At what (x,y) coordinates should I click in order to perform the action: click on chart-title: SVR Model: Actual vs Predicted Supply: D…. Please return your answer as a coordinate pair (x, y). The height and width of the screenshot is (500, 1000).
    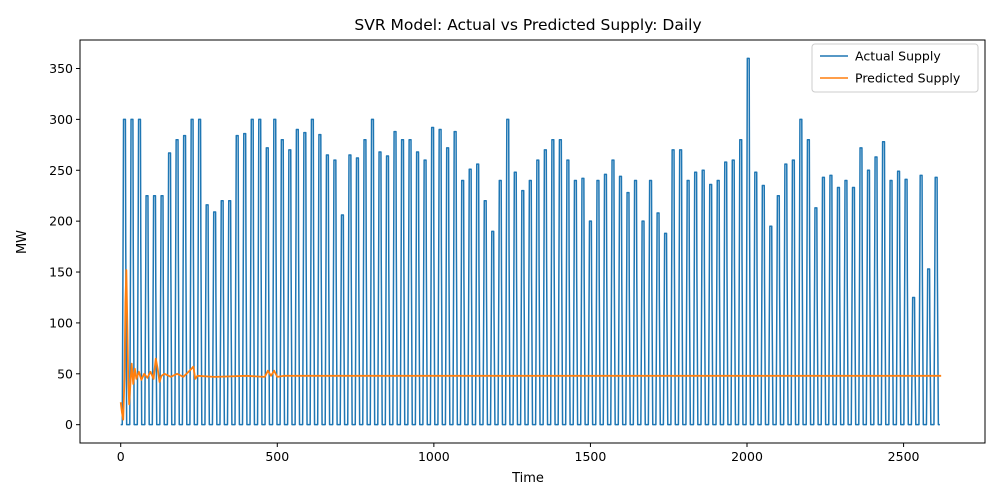
    Looking at the image, I should click on (527, 25).